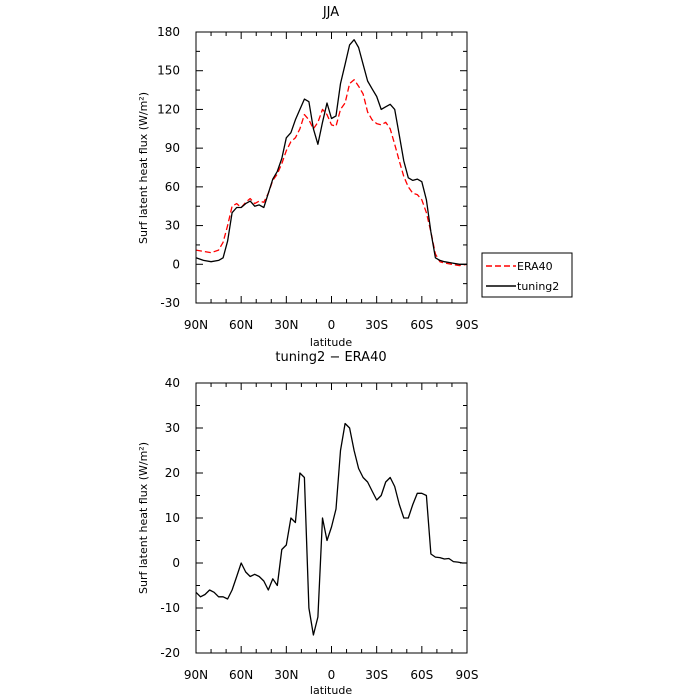 This screenshot has height=700, width=700. Describe the element at coordinates (331, 173) in the screenshot. I see `series-line-era40` at that location.